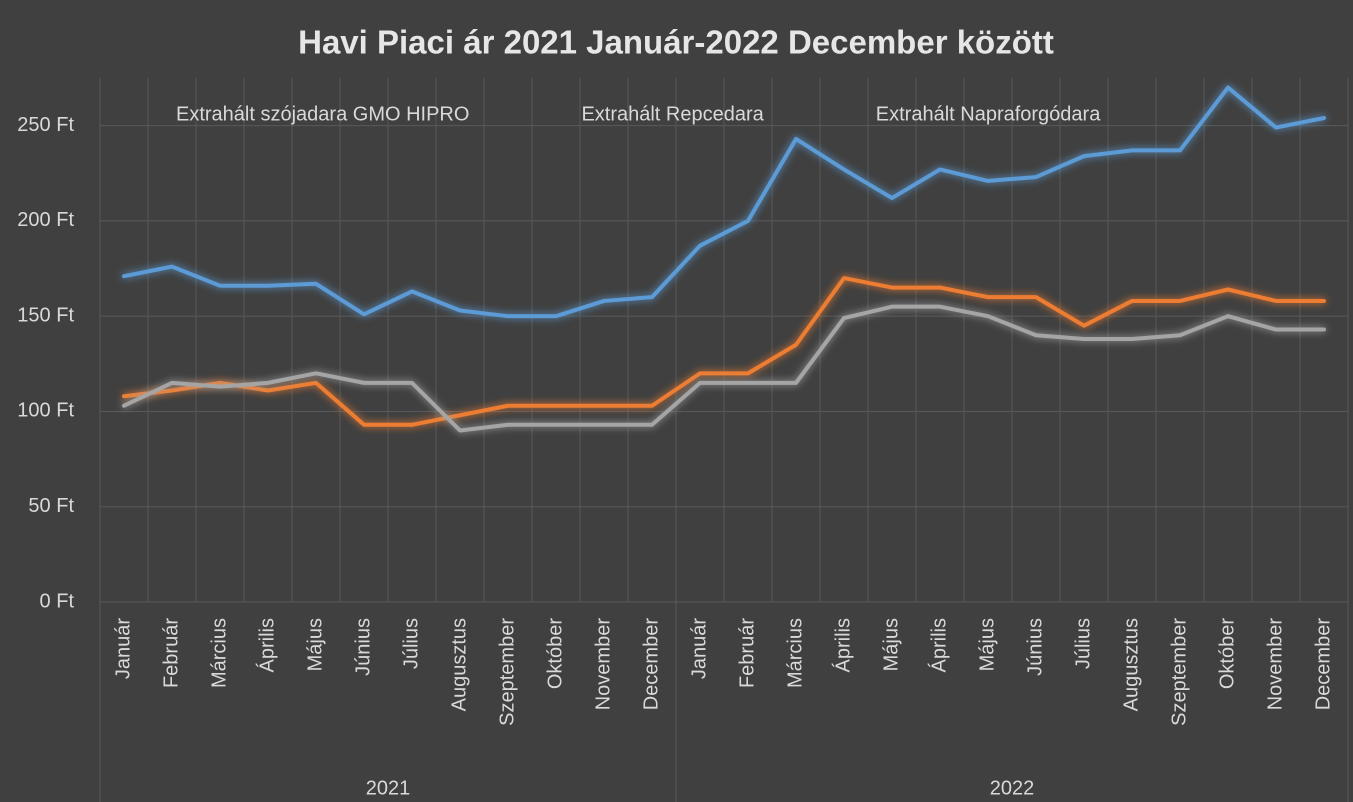 This screenshot has width=1353, height=802. Describe the element at coordinates (724, 368) in the screenshot. I see `series-line` at that location.